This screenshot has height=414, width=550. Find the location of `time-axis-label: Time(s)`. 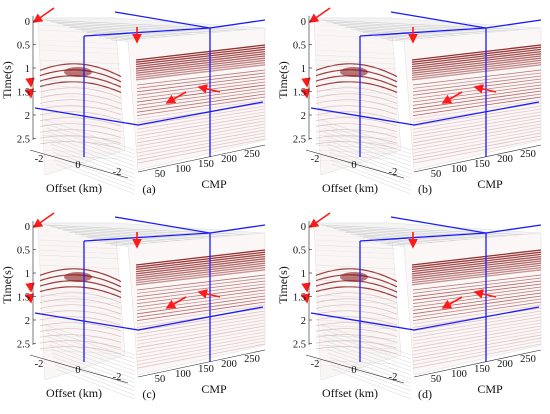

time-axis-label: Time(s) is located at coordinates (283, 285).